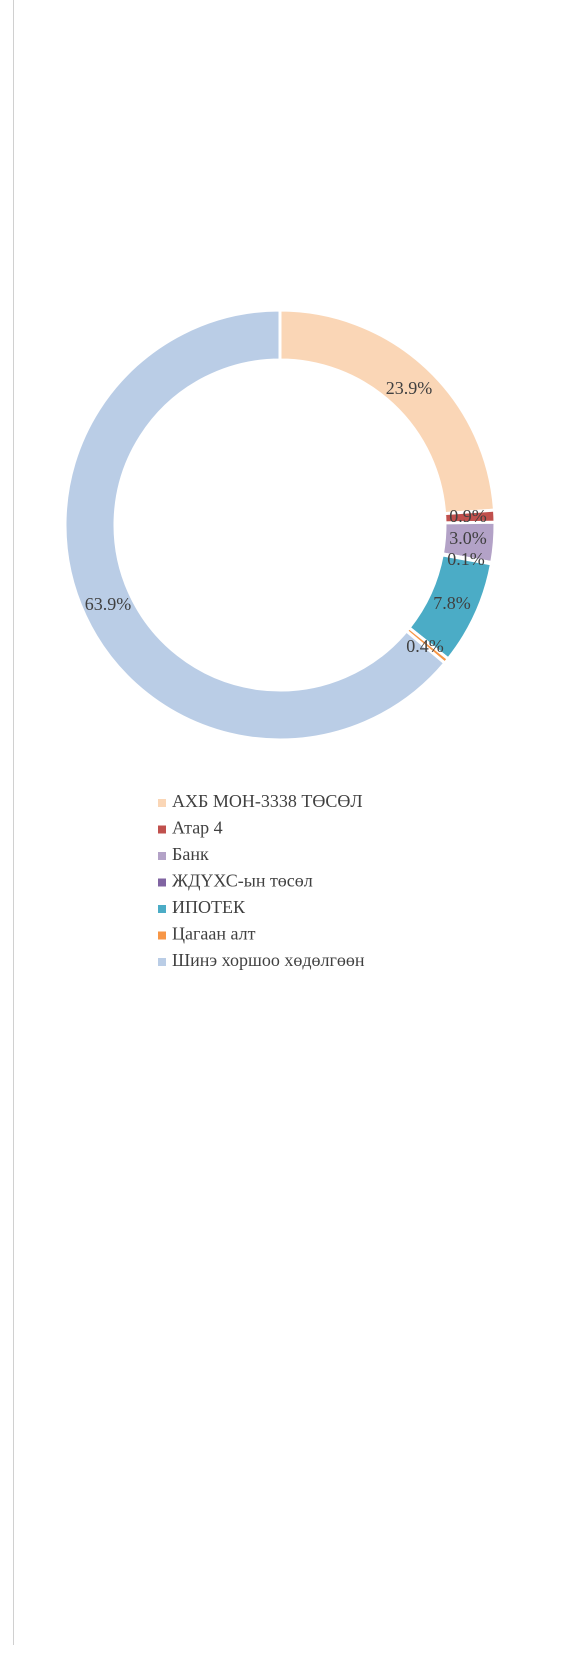 The width and height of the screenshot is (578, 1657). Describe the element at coordinates (468, 538) in the screenshot. I see `data-label: 3.0%` at that location.